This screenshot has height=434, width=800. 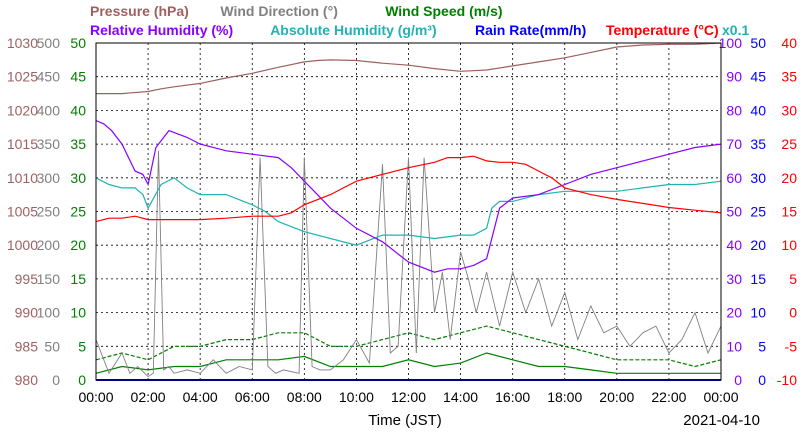 I want to click on series-temperature-c, so click(x=408, y=189).